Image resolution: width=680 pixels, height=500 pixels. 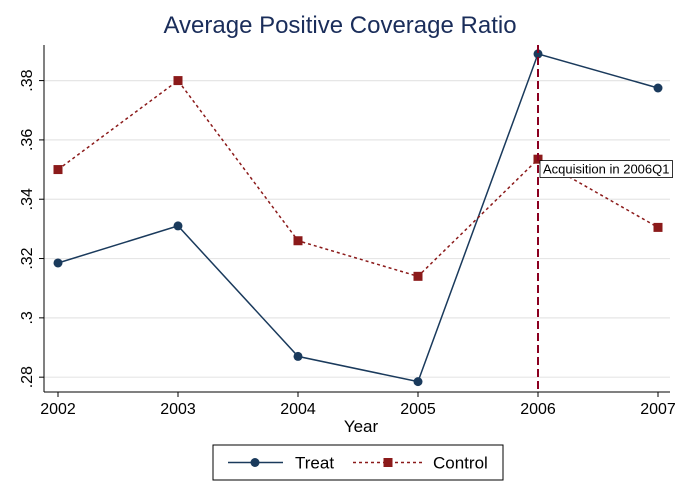 What do you see at coordinates (27, 317) in the screenshot?
I see `y-tick-label: .3` at bounding box center [27, 317].